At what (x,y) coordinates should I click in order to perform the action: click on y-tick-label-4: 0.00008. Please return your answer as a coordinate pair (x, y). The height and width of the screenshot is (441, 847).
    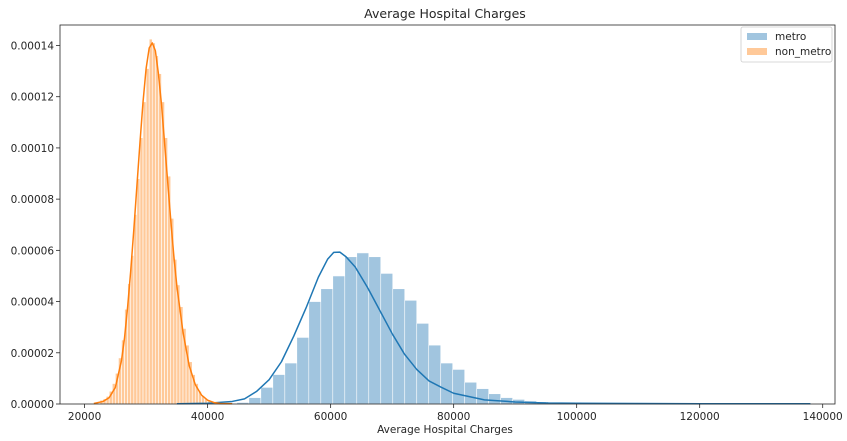
    Looking at the image, I should click on (32, 200).